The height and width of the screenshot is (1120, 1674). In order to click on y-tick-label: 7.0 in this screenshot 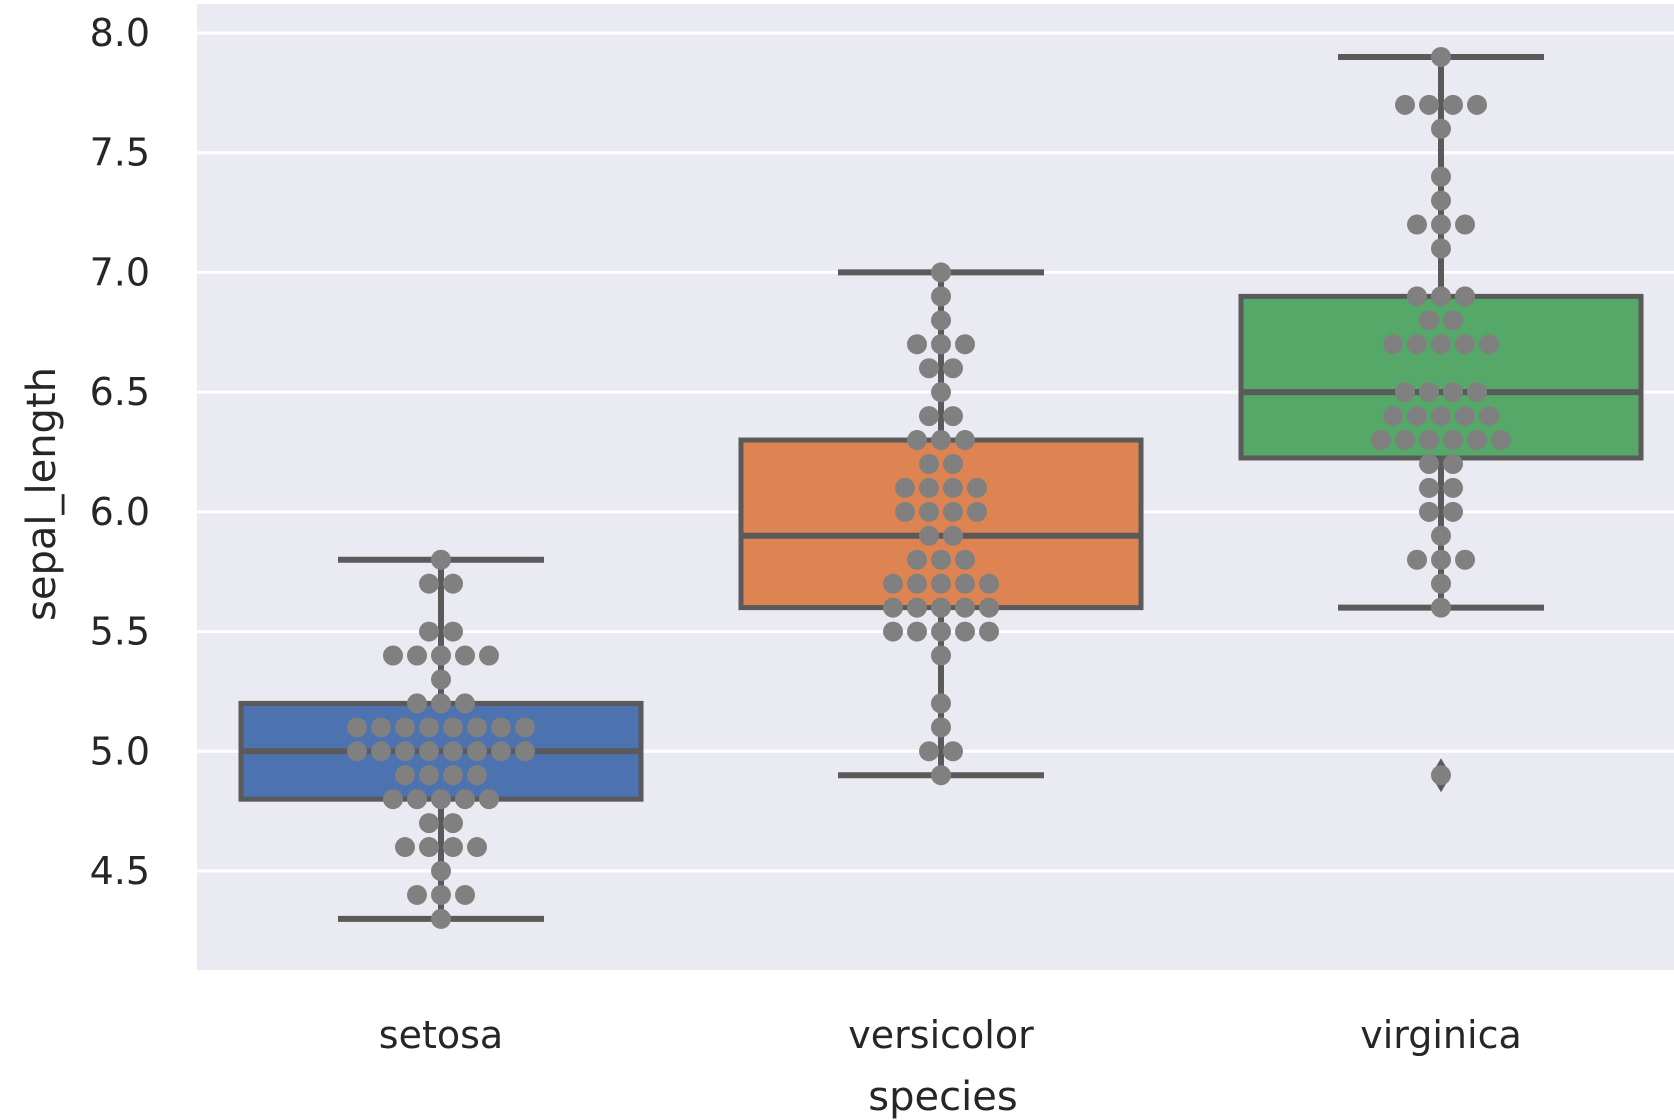, I will do `click(120, 272)`.